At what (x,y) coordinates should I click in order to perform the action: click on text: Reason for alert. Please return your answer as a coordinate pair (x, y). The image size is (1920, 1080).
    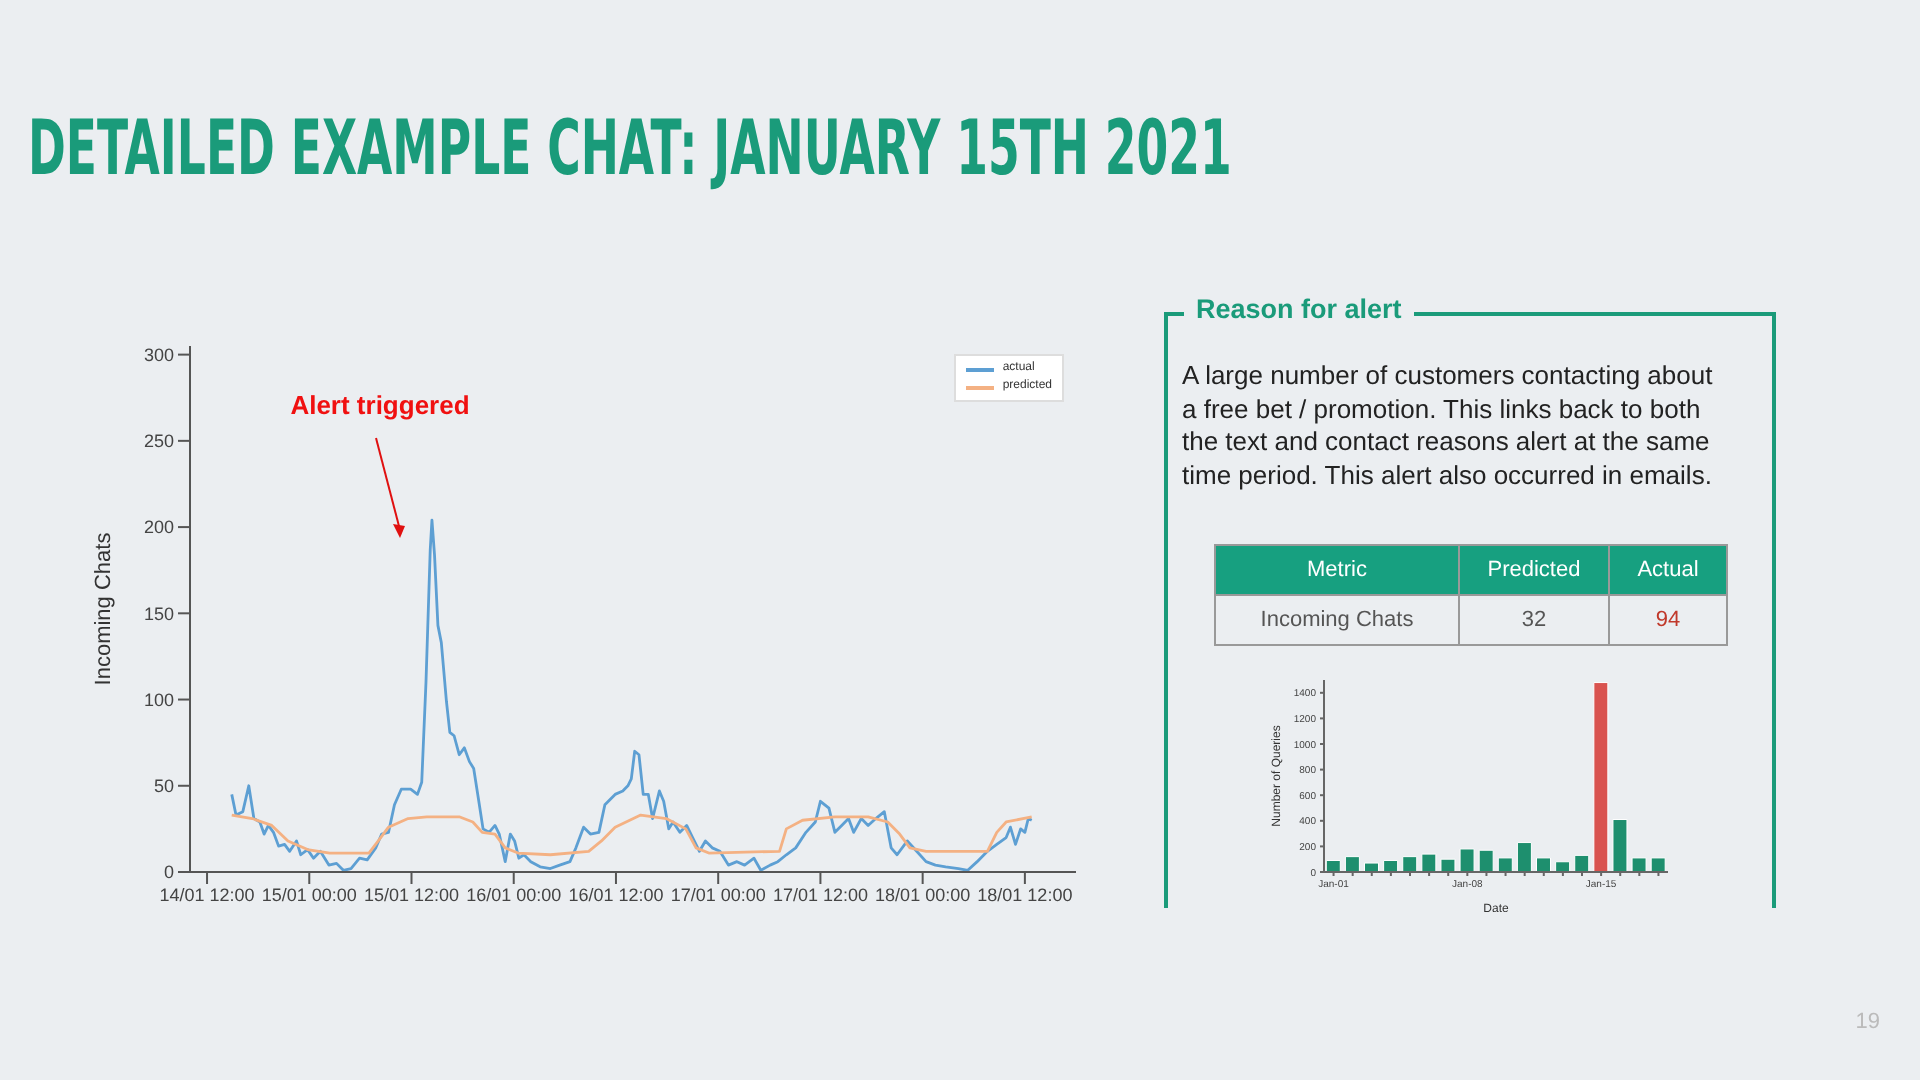
    Looking at the image, I should click on (1299, 309).